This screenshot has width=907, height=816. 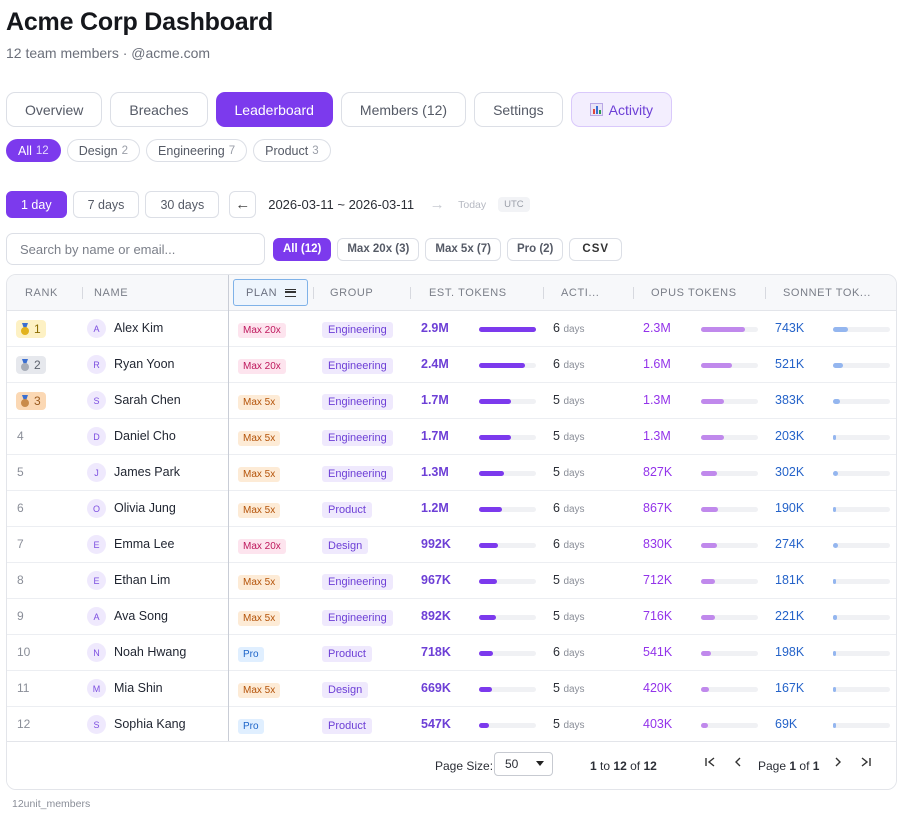 I want to click on member-name: Noah Hwang, so click(x=150, y=652).